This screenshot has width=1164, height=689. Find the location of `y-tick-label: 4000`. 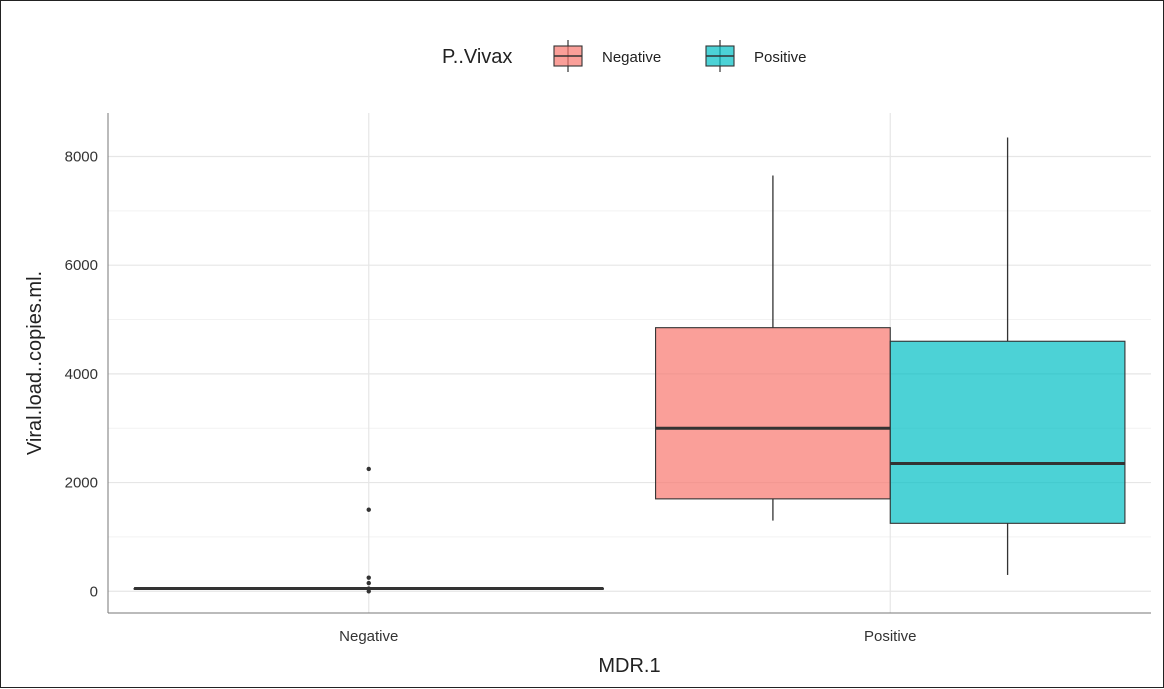

y-tick-label: 4000 is located at coordinates (81, 374).